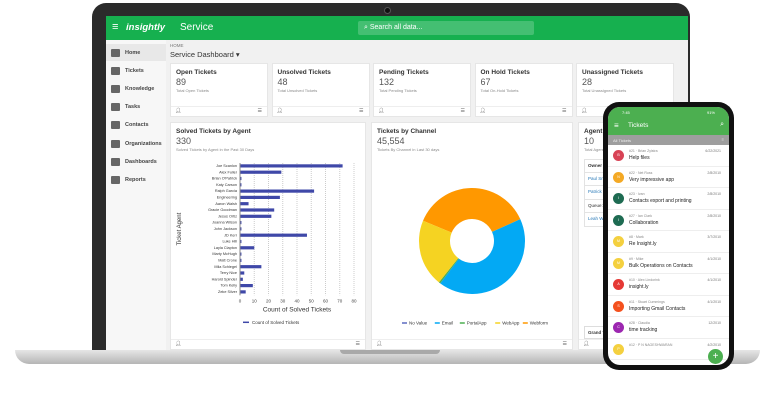 This screenshot has width=768, height=409. Describe the element at coordinates (228, 273) in the screenshot. I see `y-tick-label: Terry Nice` at that location.